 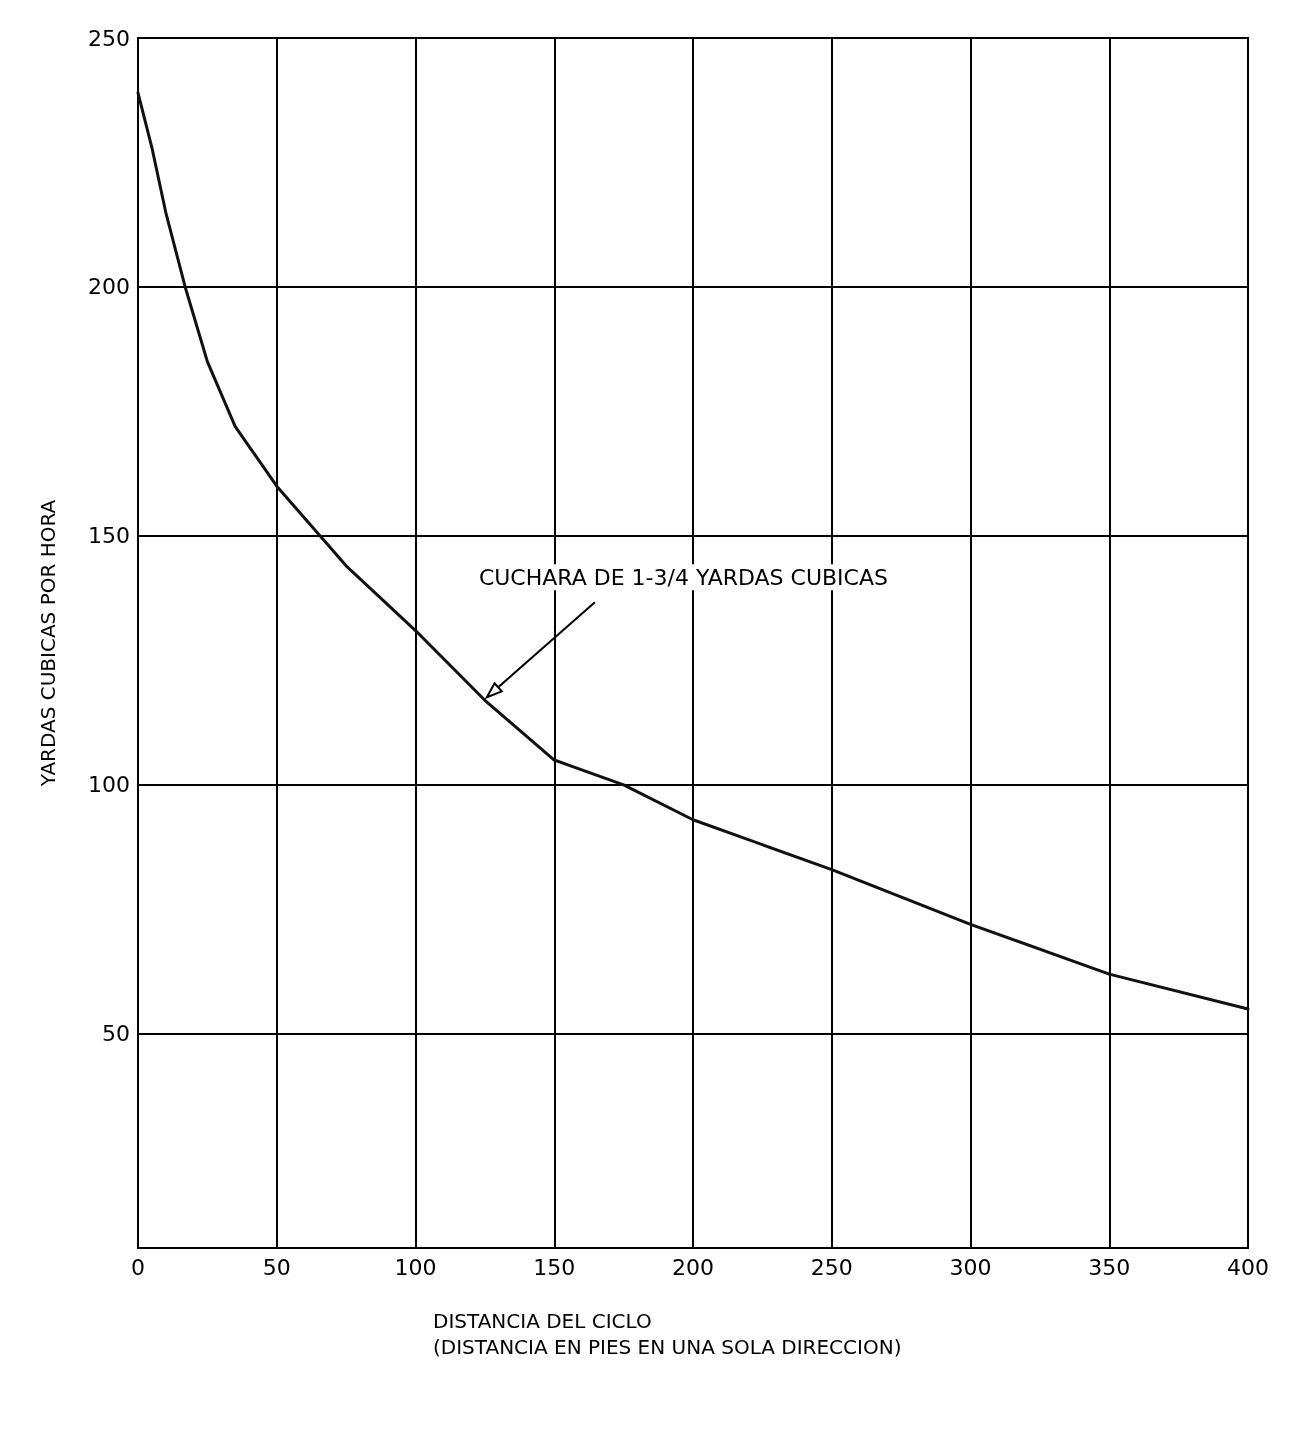 What do you see at coordinates (970, 1267) in the screenshot?
I see `x-tick-label: 300` at bounding box center [970, 1267].